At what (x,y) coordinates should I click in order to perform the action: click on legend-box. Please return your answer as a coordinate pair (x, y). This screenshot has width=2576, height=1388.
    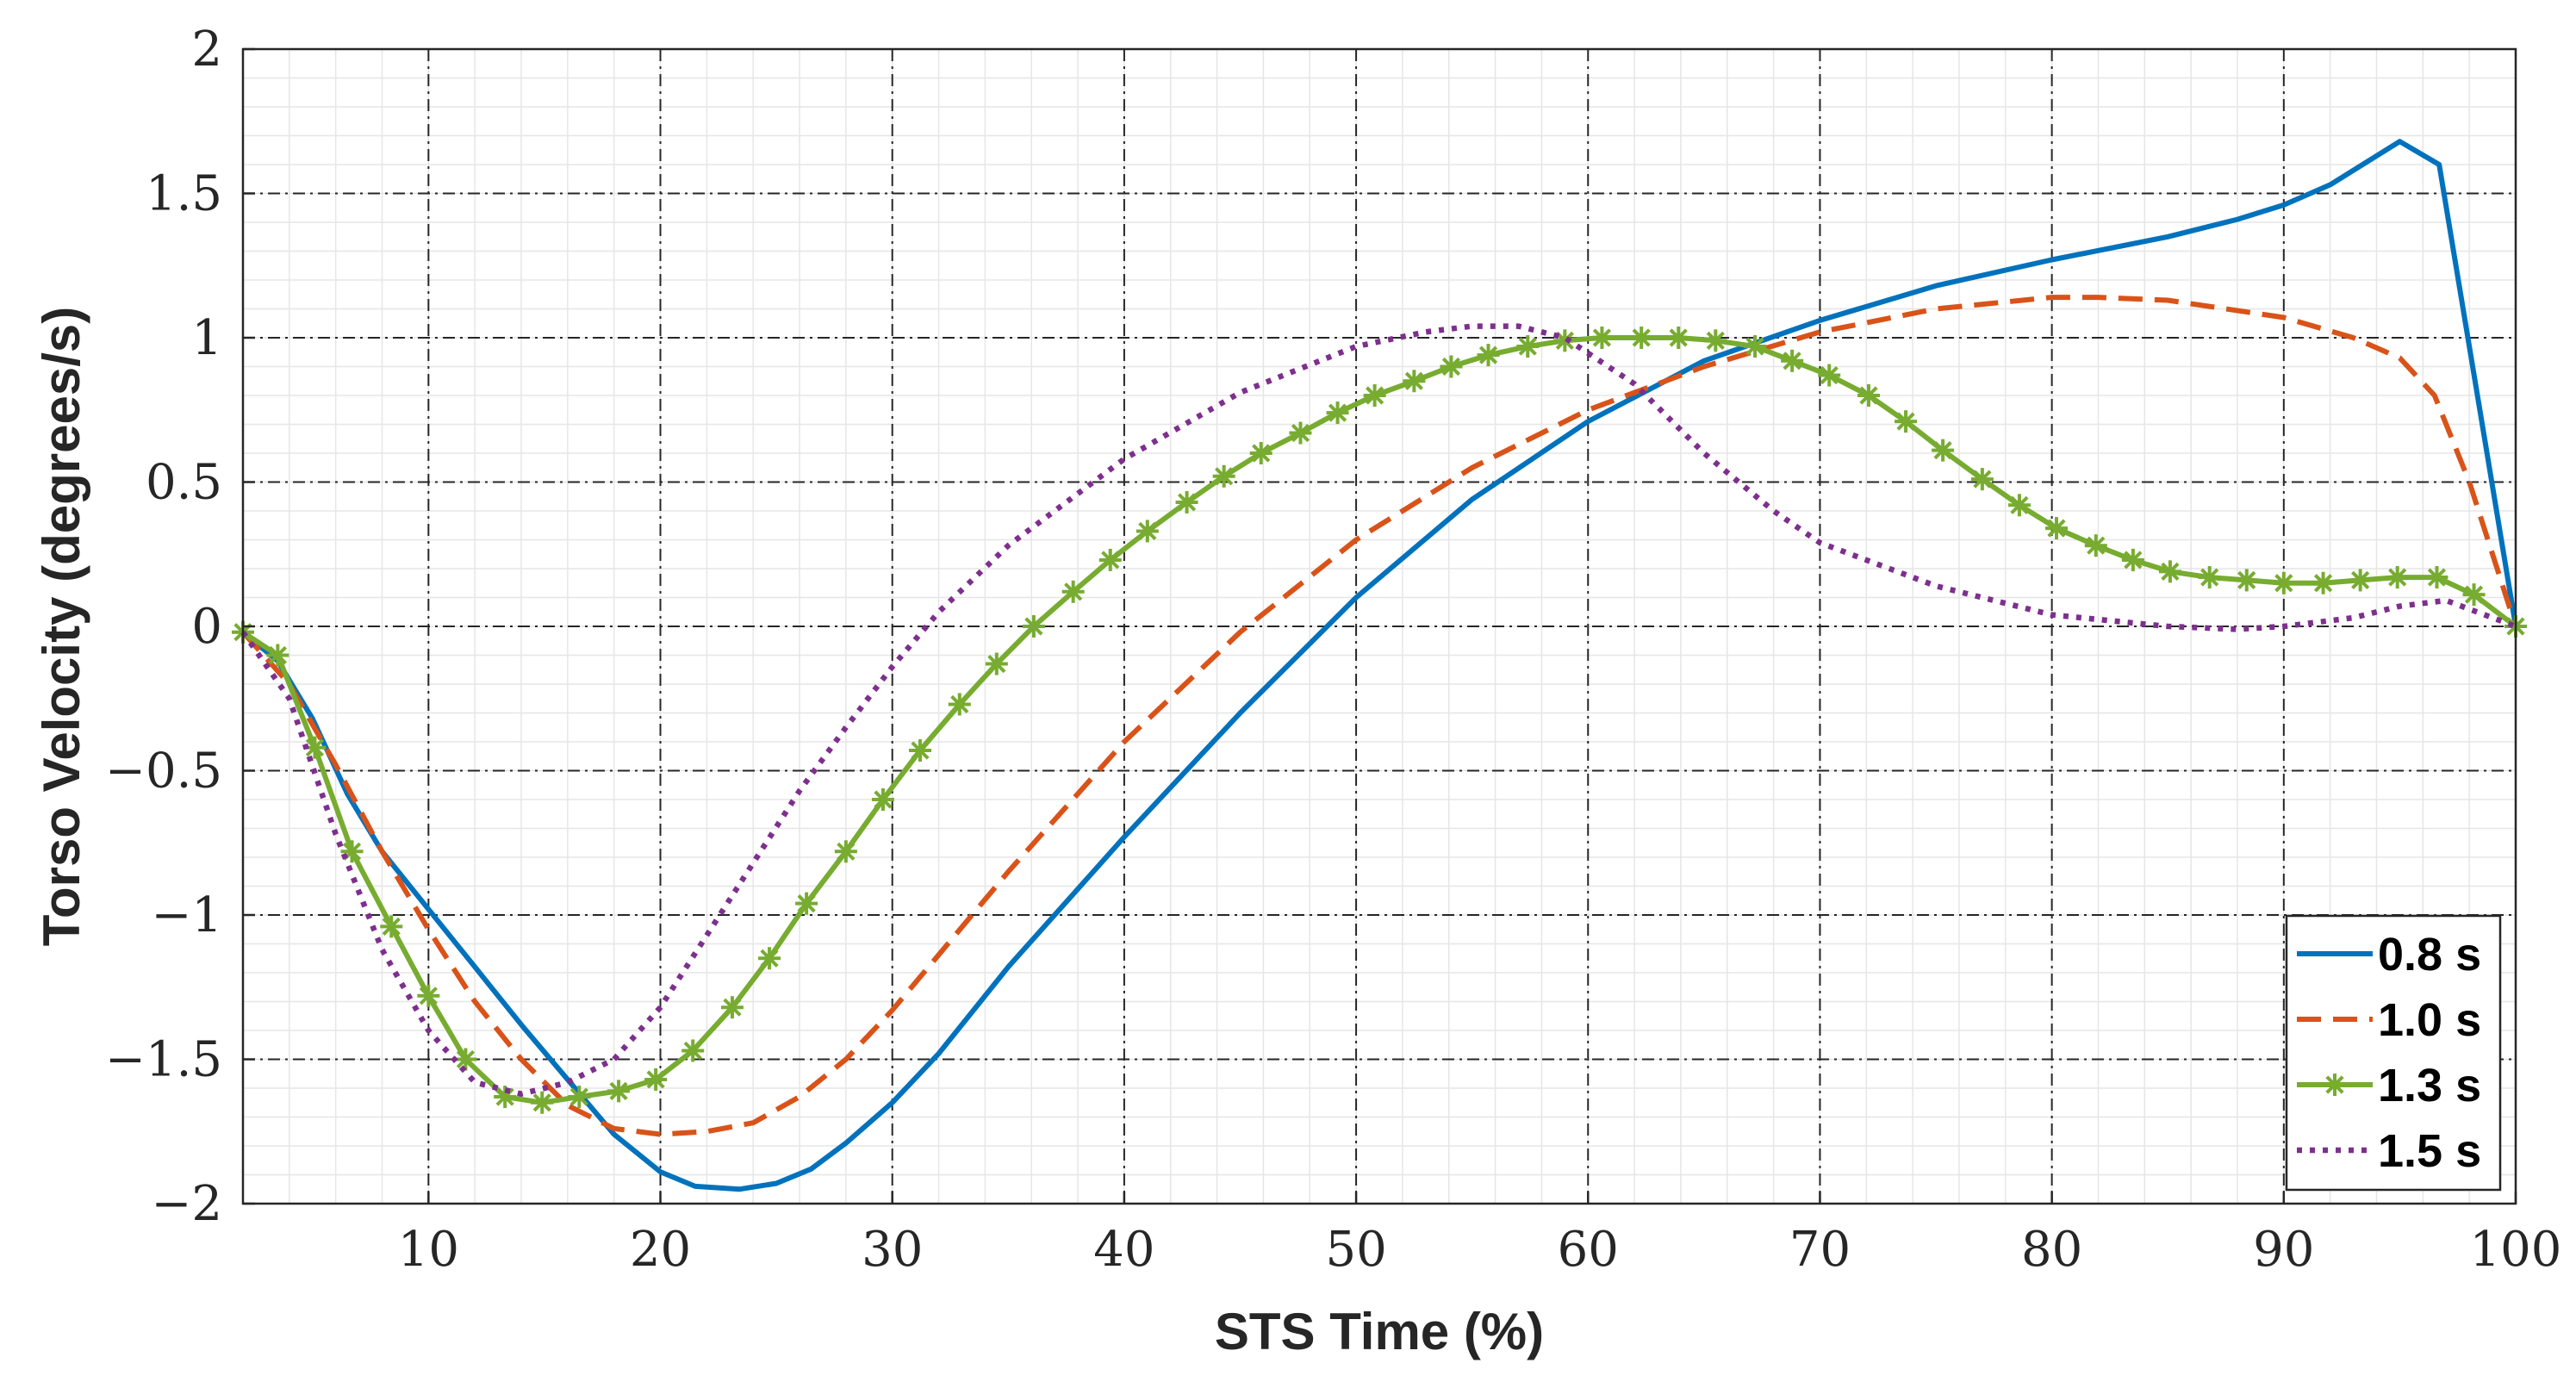
    Looking at the image, I should click on (2394, 1053).